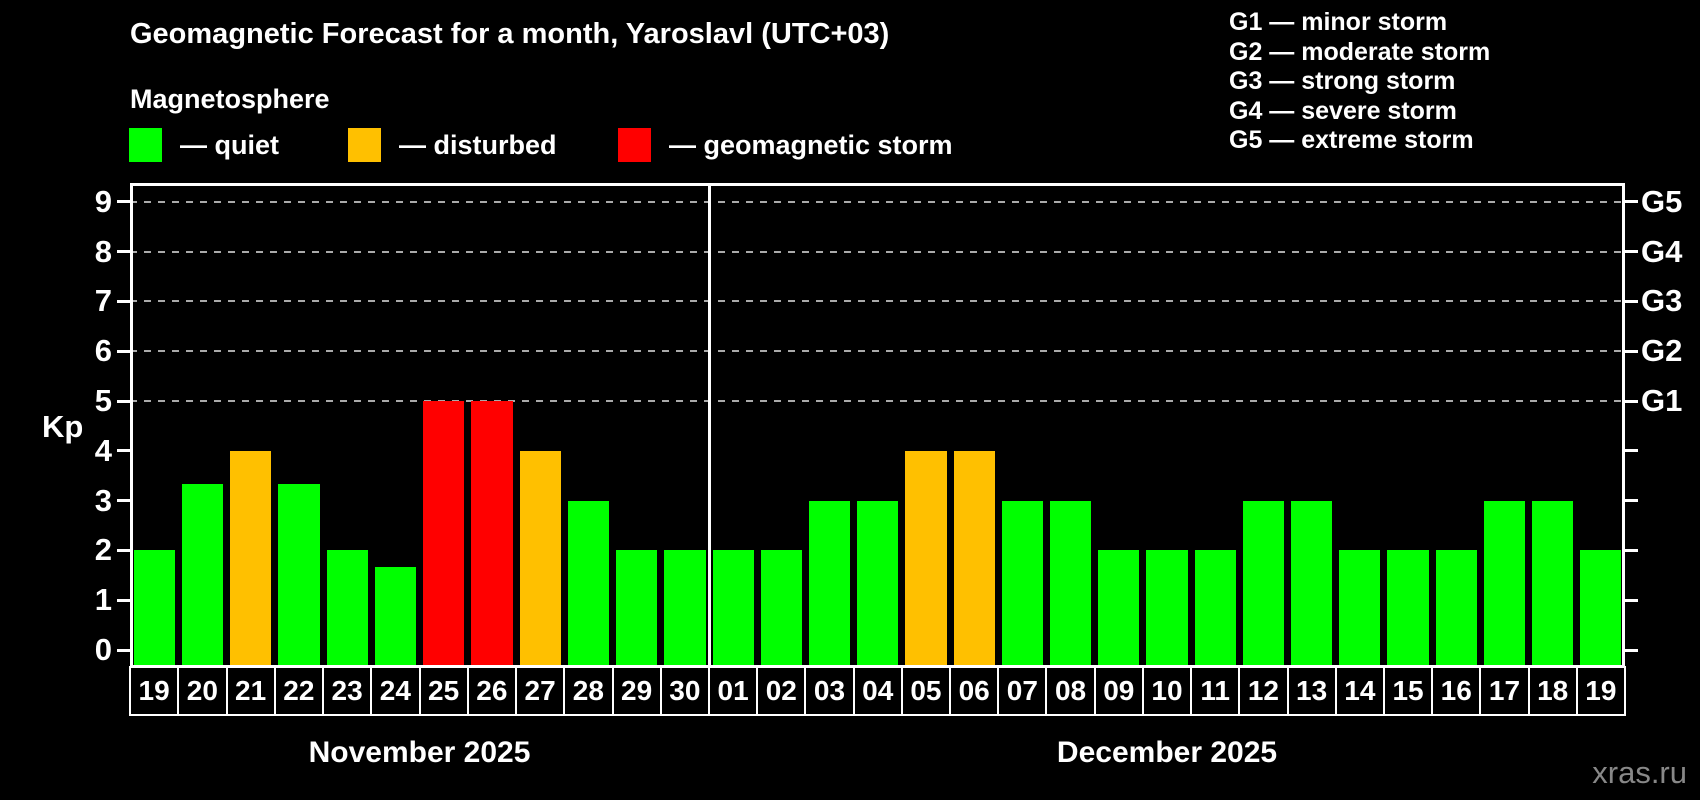 The image size is (1700, 800). What do you see at coordinates (103, 351) in the screenshot?
I see `y-axis-tick-label: 6` at bounding box center [103, 351].